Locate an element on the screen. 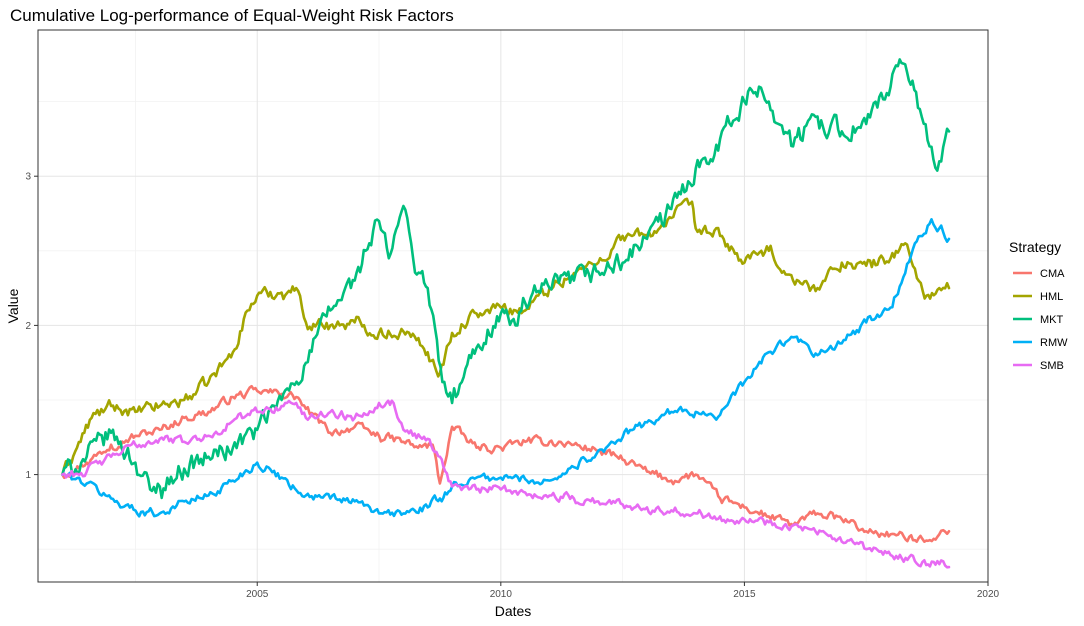  x-tick-label: 2010 is located at coordinates (501, 594).